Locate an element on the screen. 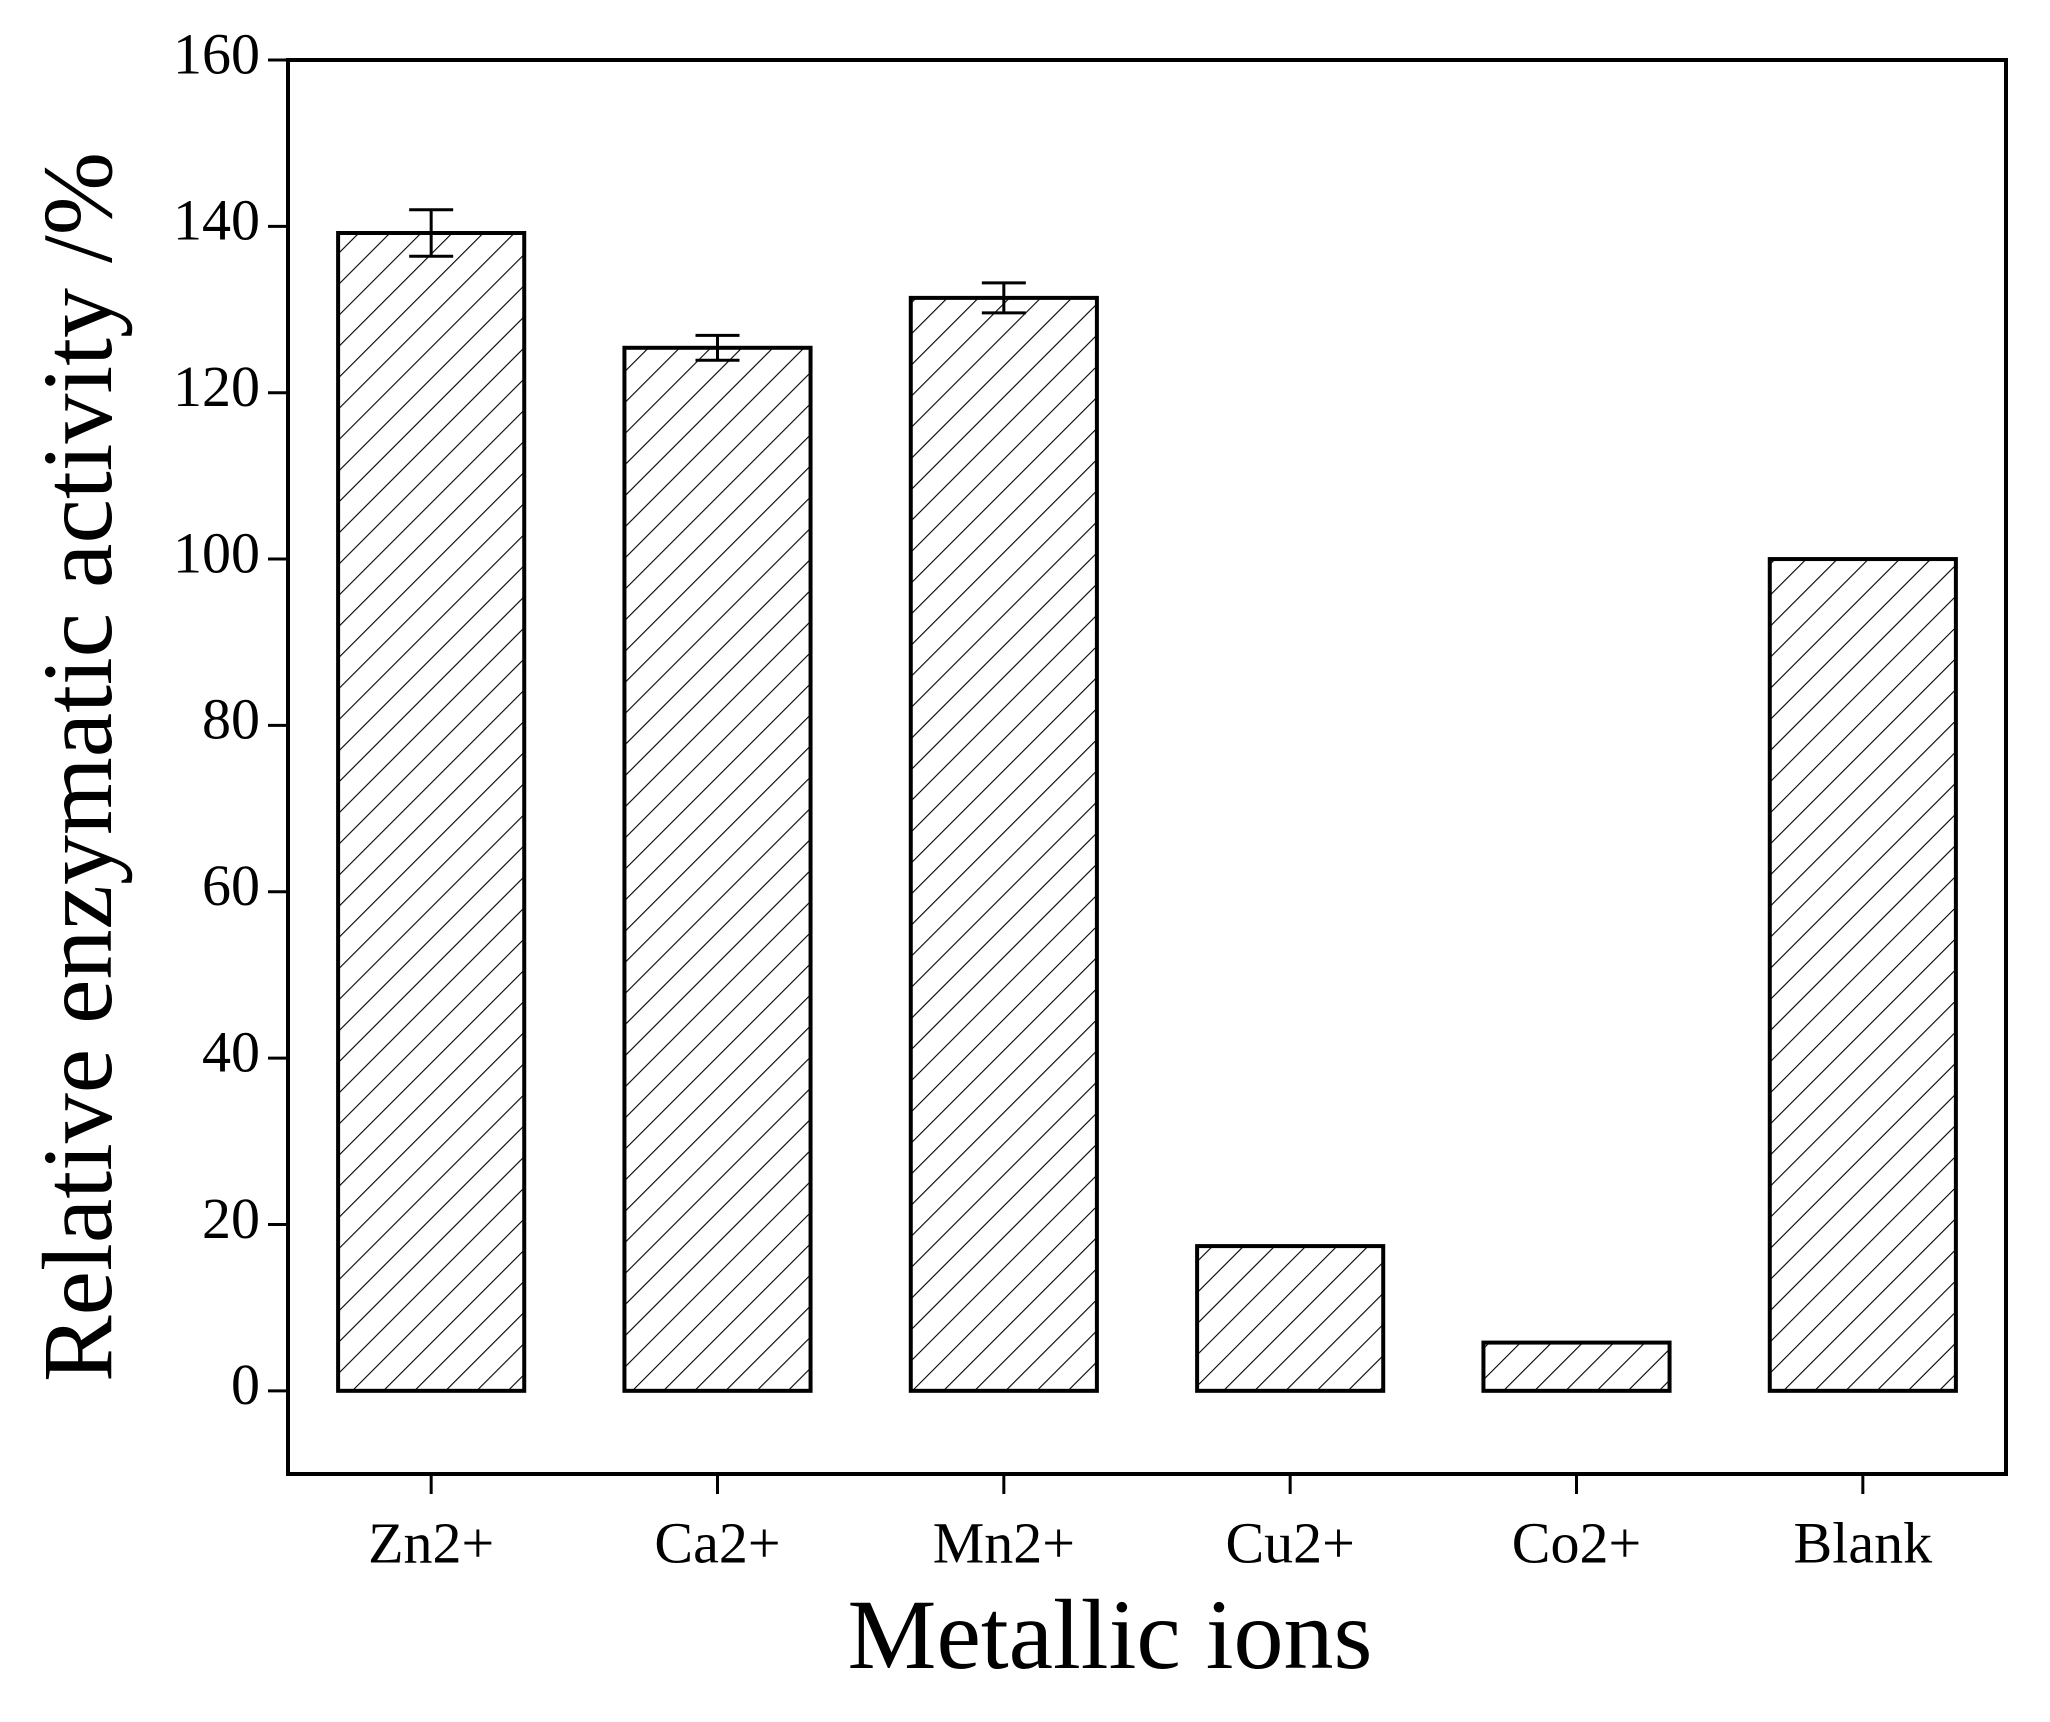  x-tick-label: Cu2+ is located at coordinates (1289, 1542).